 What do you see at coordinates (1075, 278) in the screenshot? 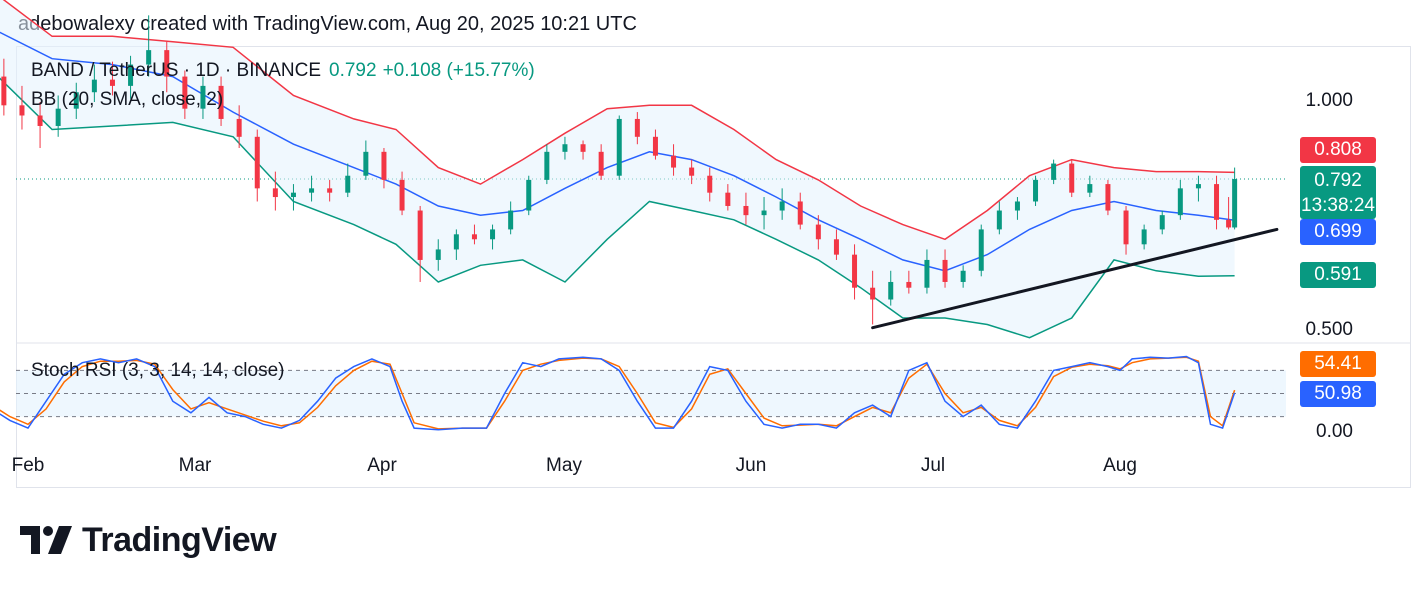
I see `trendline` at bounding box center [1075, 278].